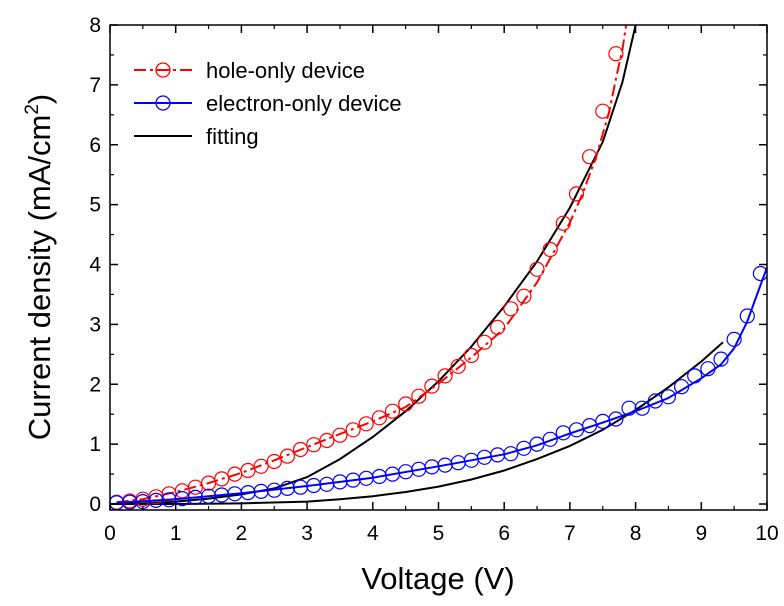 Image resolution: width=784 pixels, height=606 pixels. I want to click on y-tick-label: 1, so click(95, 444).